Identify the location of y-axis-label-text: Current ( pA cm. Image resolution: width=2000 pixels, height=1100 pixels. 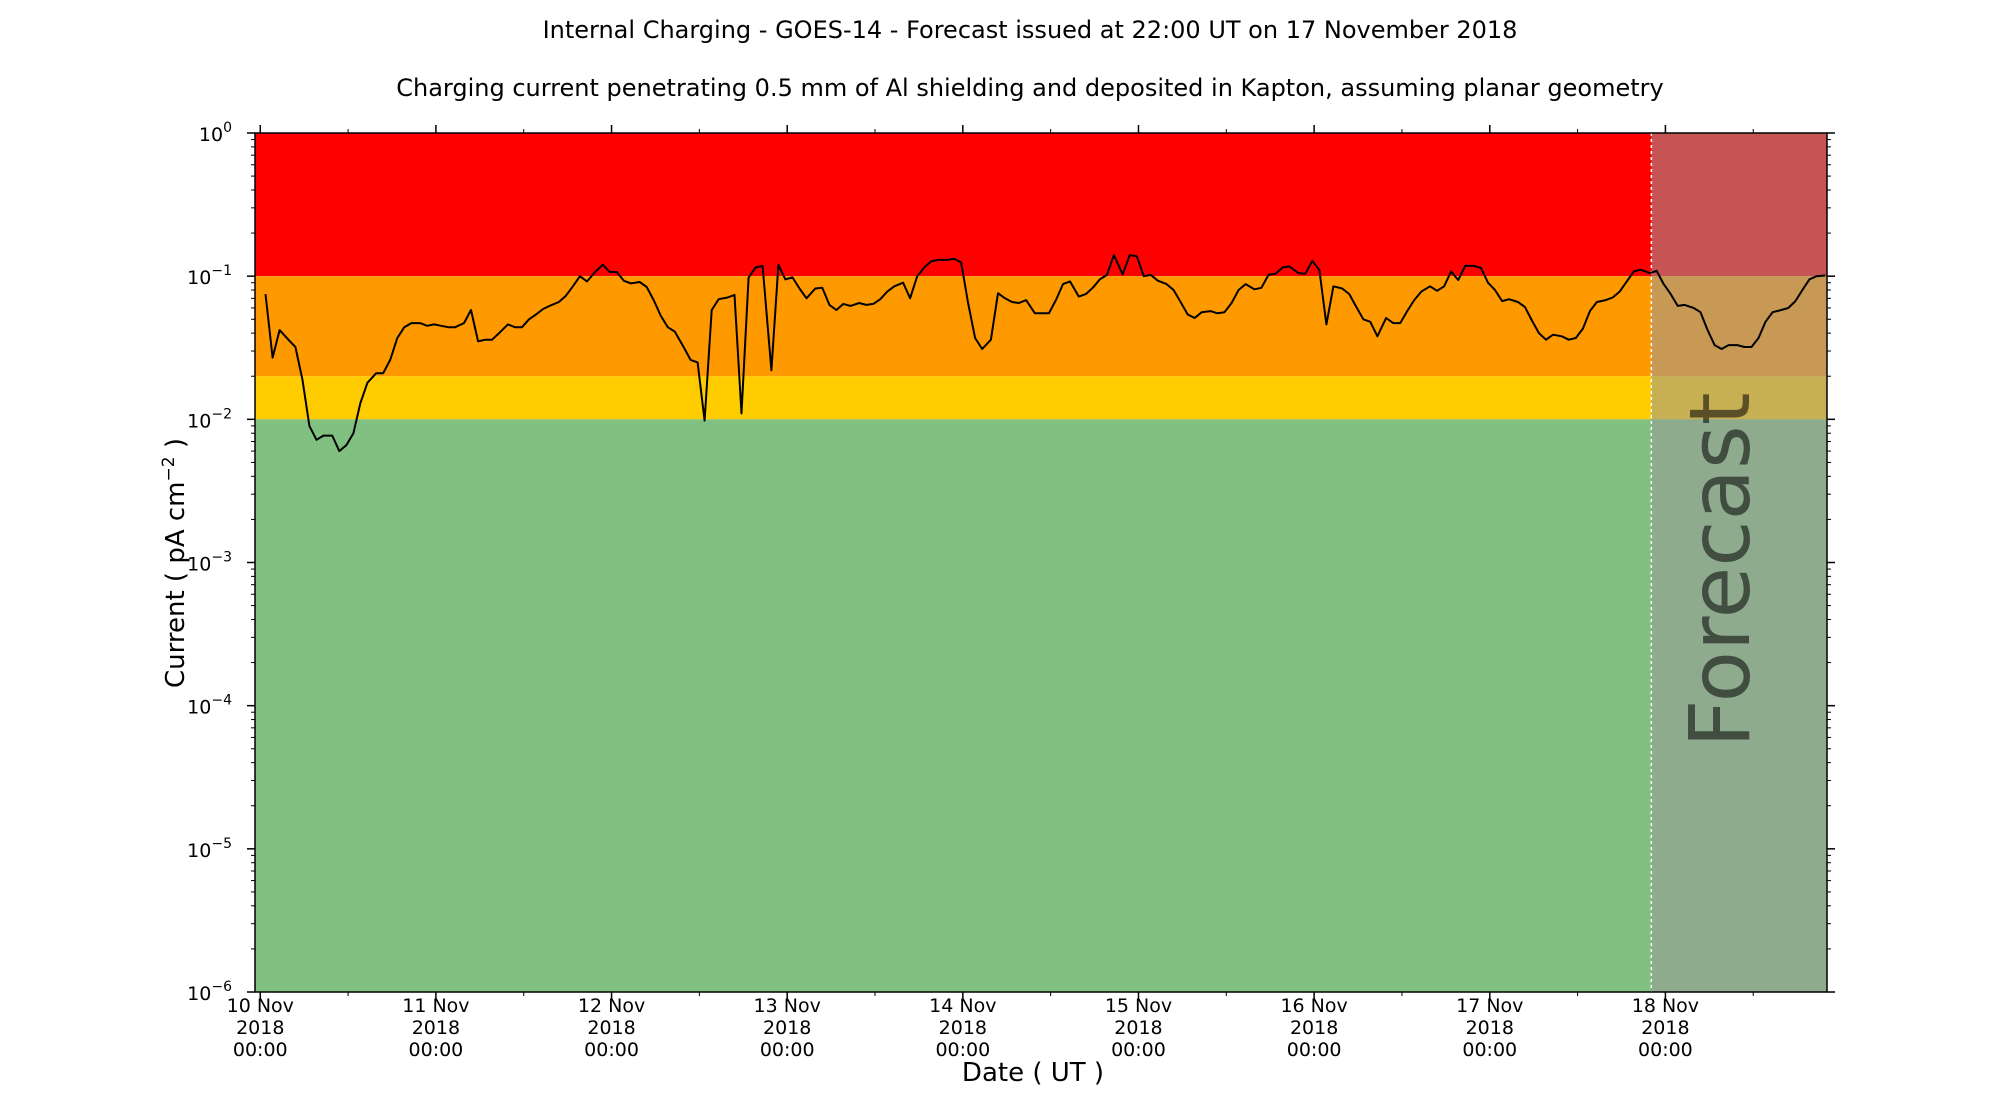
(176, 584).